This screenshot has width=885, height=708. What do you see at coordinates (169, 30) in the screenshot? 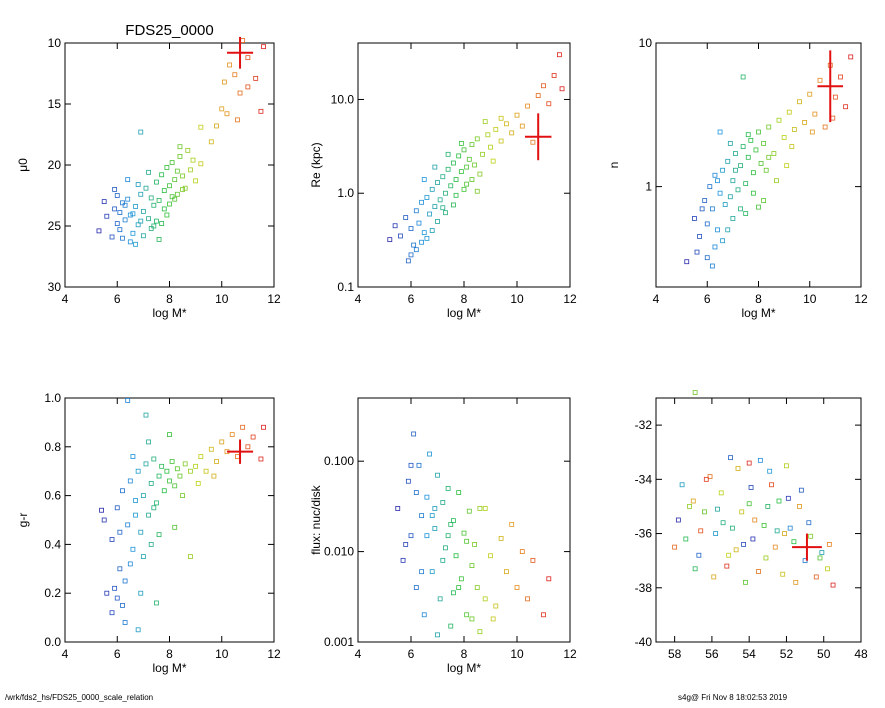
I see `chart-title: FDS25_0000` at bounding box center [169, 30].